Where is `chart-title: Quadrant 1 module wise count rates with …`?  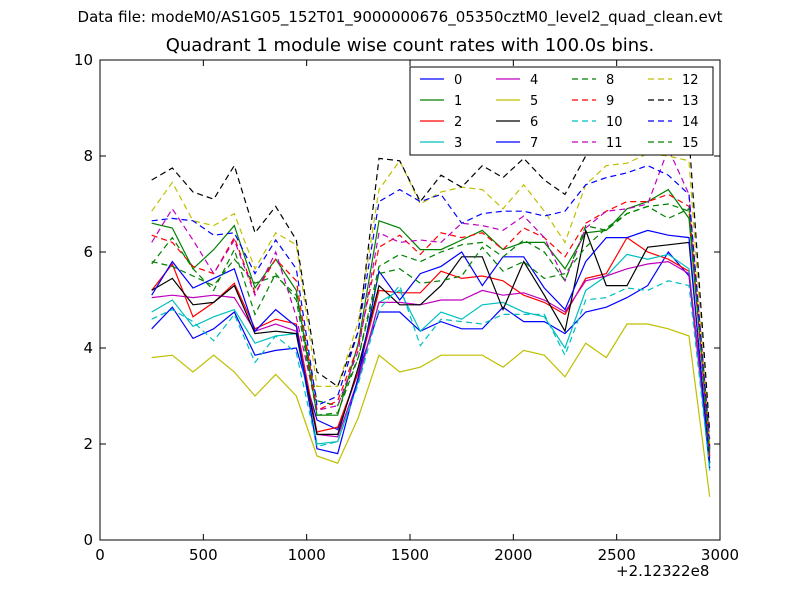
chart-title: Quadrant 1 module wise count rates with … is located at coordinates (410, 45).